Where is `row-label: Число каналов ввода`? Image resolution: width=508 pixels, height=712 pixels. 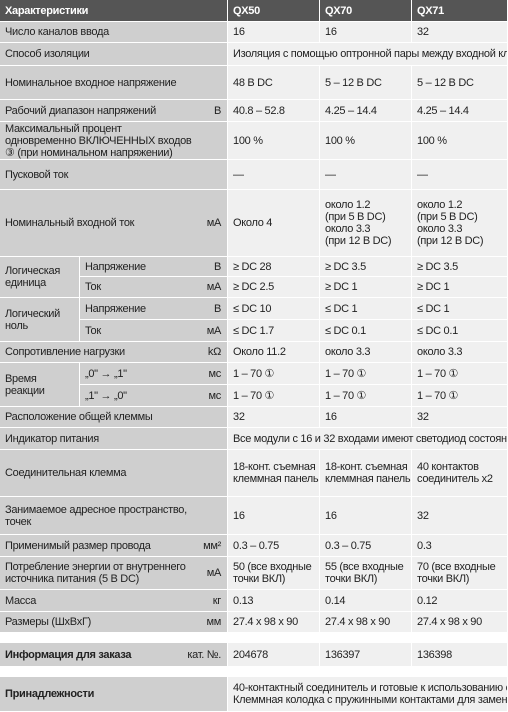
row-label: Число каналов ввода is located at coordinates (114, 32).